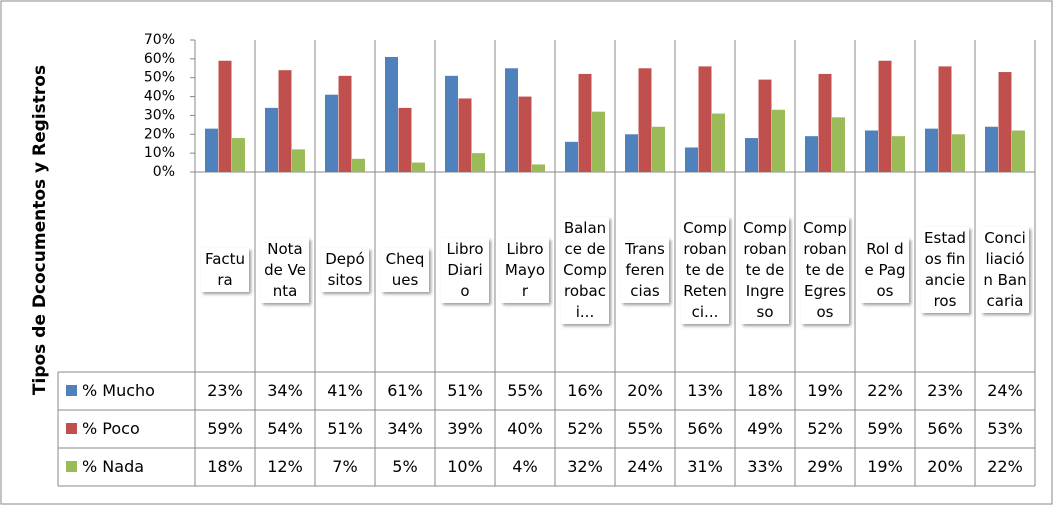 This screenshot has width=1053, height=505. I want to click on legend-label: % Nada, so click(113, 466).